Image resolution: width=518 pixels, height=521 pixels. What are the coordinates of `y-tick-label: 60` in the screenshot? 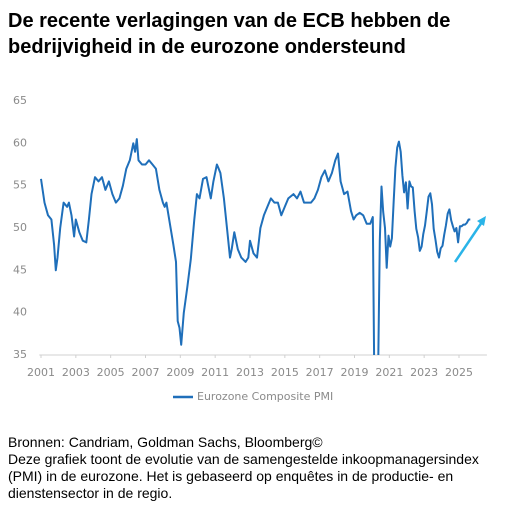 It's located at (20, 142).